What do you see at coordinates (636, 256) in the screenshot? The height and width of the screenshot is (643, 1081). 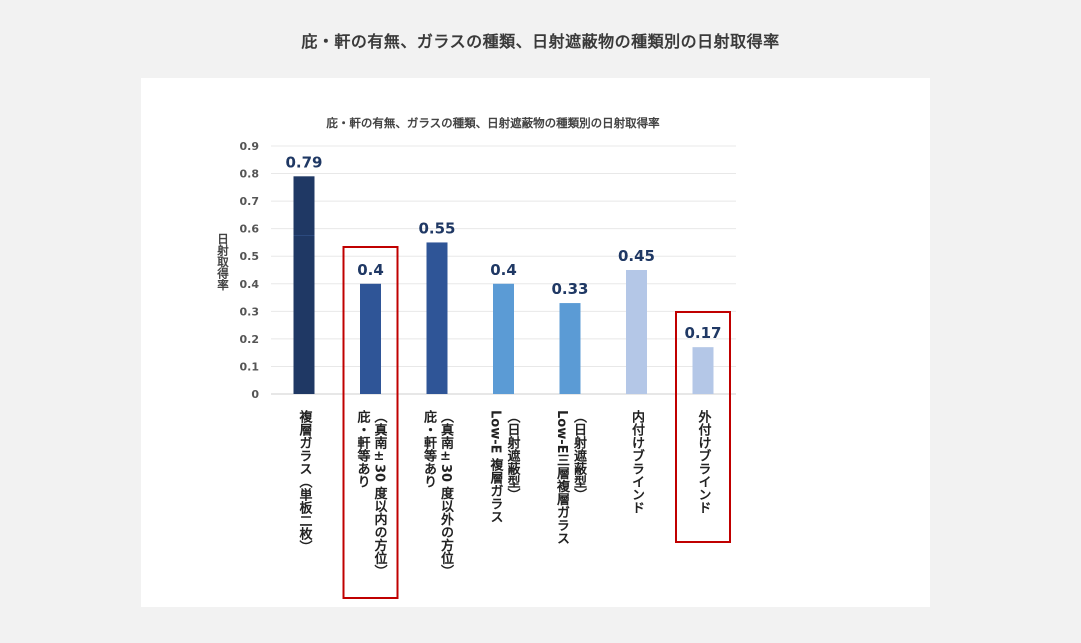 I see `data-label: 0.45` at bounding box center [636, 256].